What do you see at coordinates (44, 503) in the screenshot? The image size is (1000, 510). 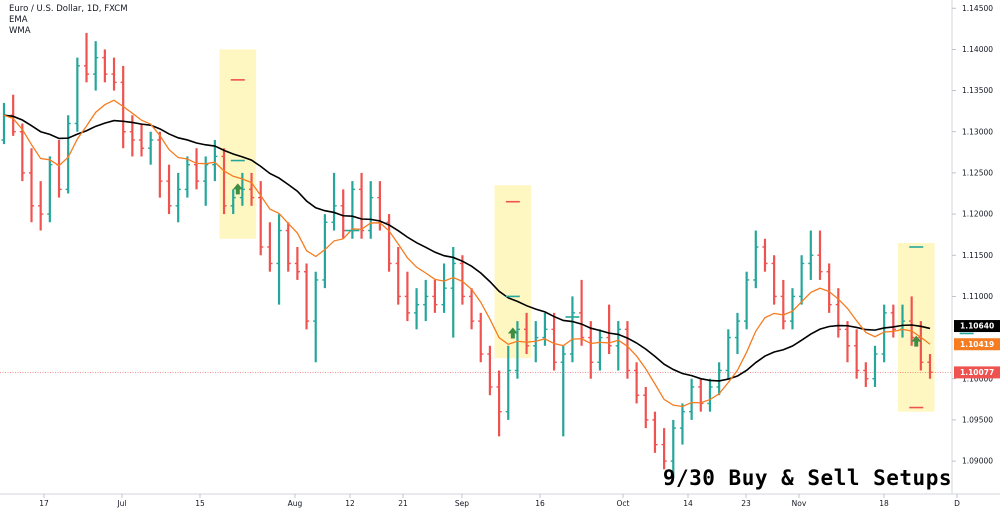 I see `x-tick-label: 17` at bounding box center [44, 503].